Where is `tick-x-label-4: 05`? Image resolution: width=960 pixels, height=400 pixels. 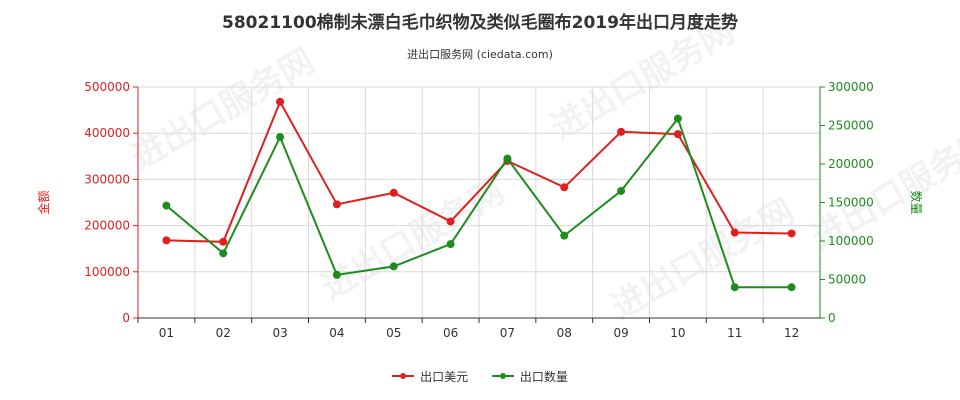
tick-x-label-4: 05 is located at coordinates (393, 333).